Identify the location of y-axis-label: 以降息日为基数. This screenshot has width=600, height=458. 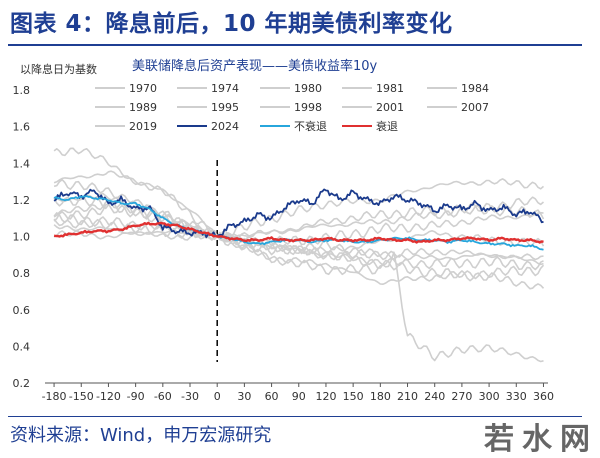
(58, 69).